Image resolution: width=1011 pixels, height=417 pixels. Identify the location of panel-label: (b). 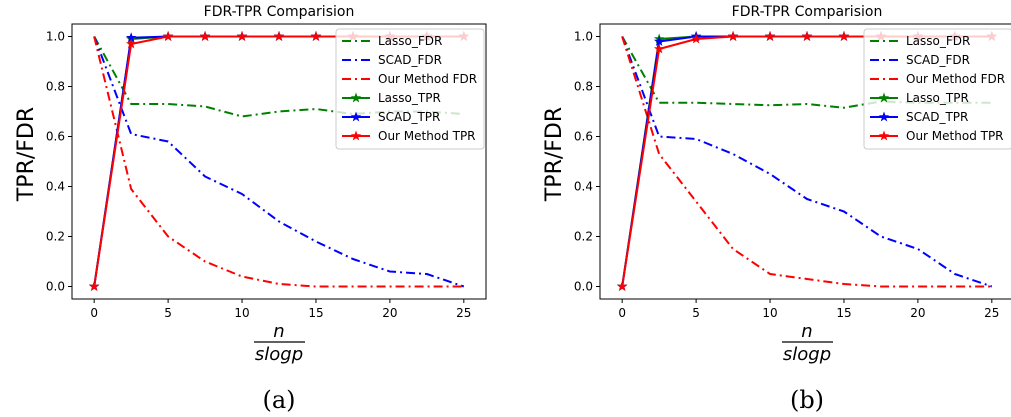
(807, 400).